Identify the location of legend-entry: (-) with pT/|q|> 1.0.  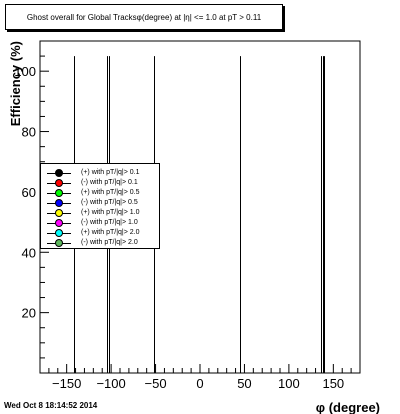
(101, 223).